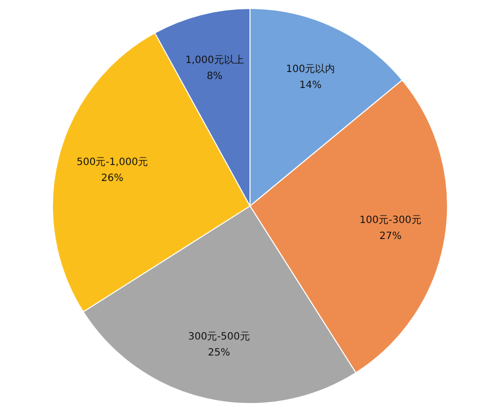 This screenshot has height=412, width=500. I want to click on data-label: 25%, so click(219, 352).